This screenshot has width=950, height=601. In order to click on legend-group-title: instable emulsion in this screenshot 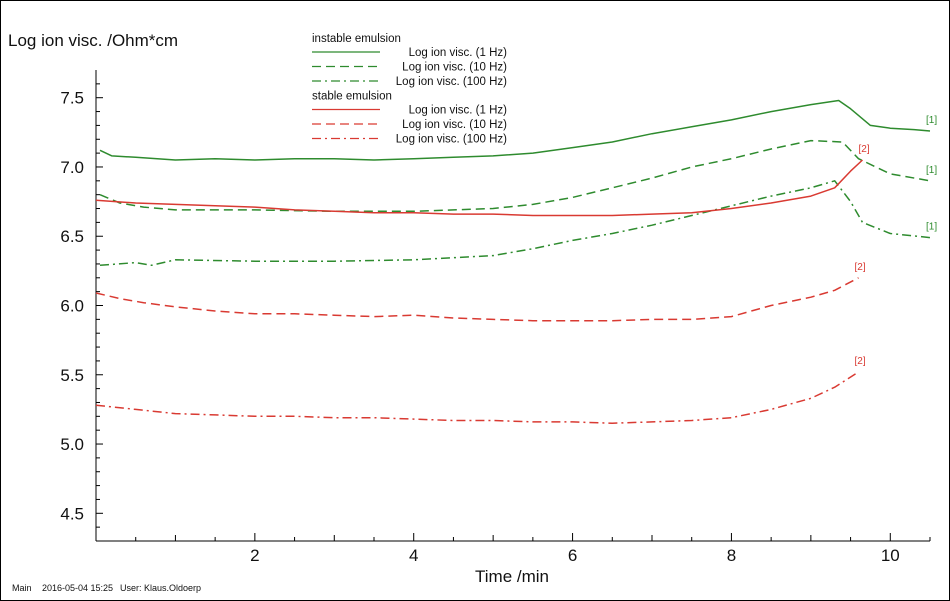, I will do `click(356, 39)`.